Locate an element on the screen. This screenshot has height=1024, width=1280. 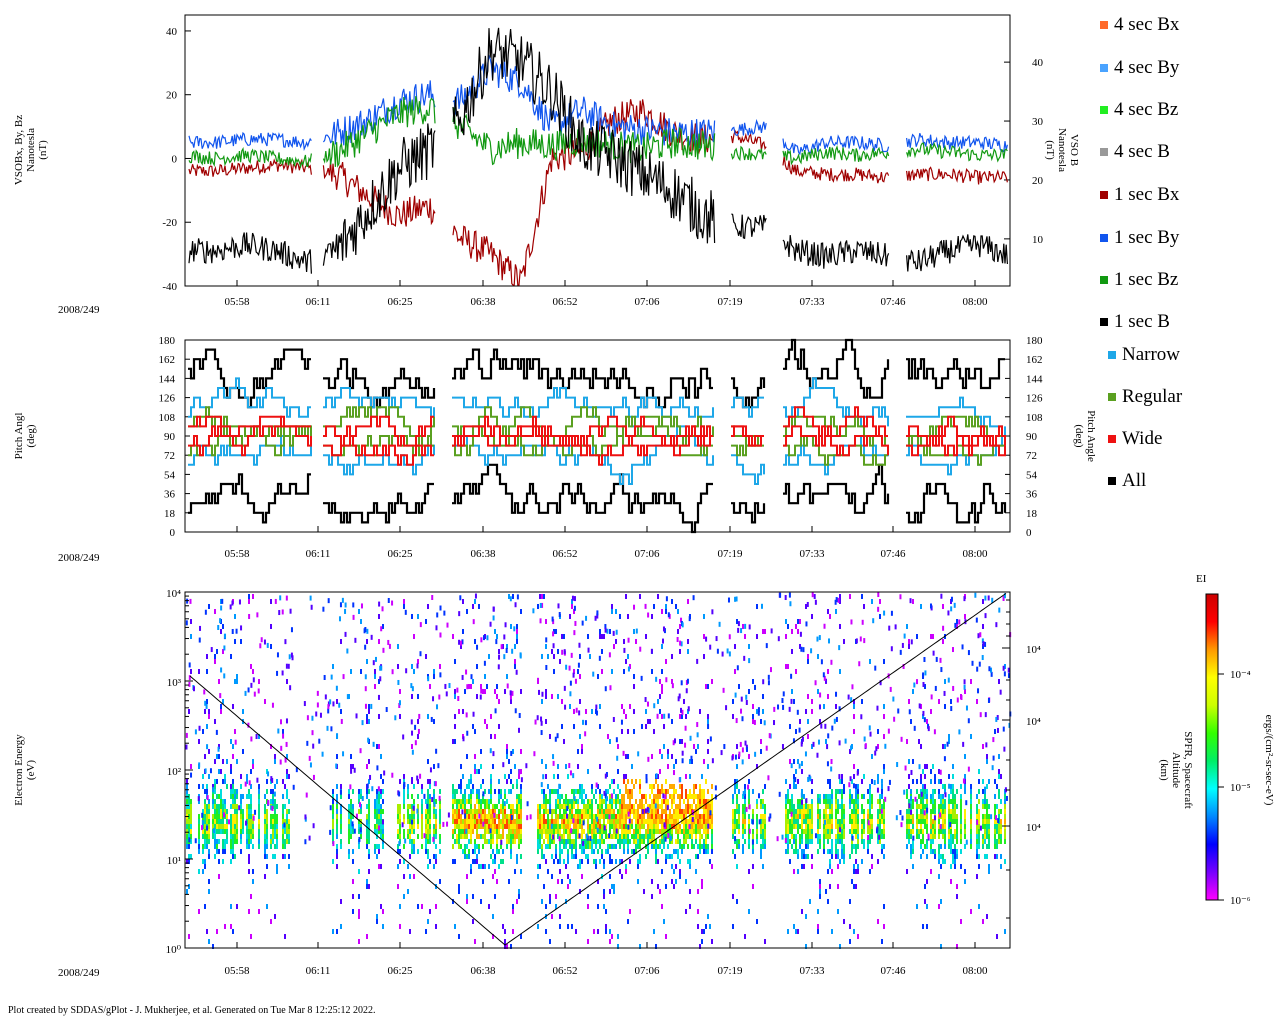
mag-xtick-label: 06:52 is located at coordinates (564, 302).